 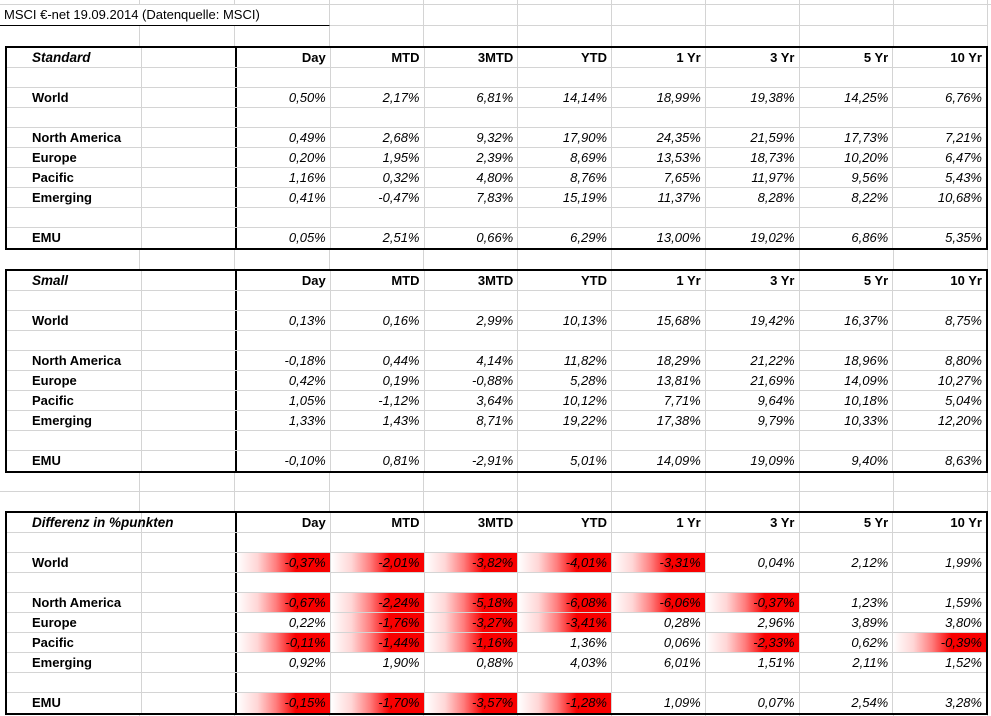 I want to click on cell-pacific-1-yr: 0,06%, so click(x=658, y=642).